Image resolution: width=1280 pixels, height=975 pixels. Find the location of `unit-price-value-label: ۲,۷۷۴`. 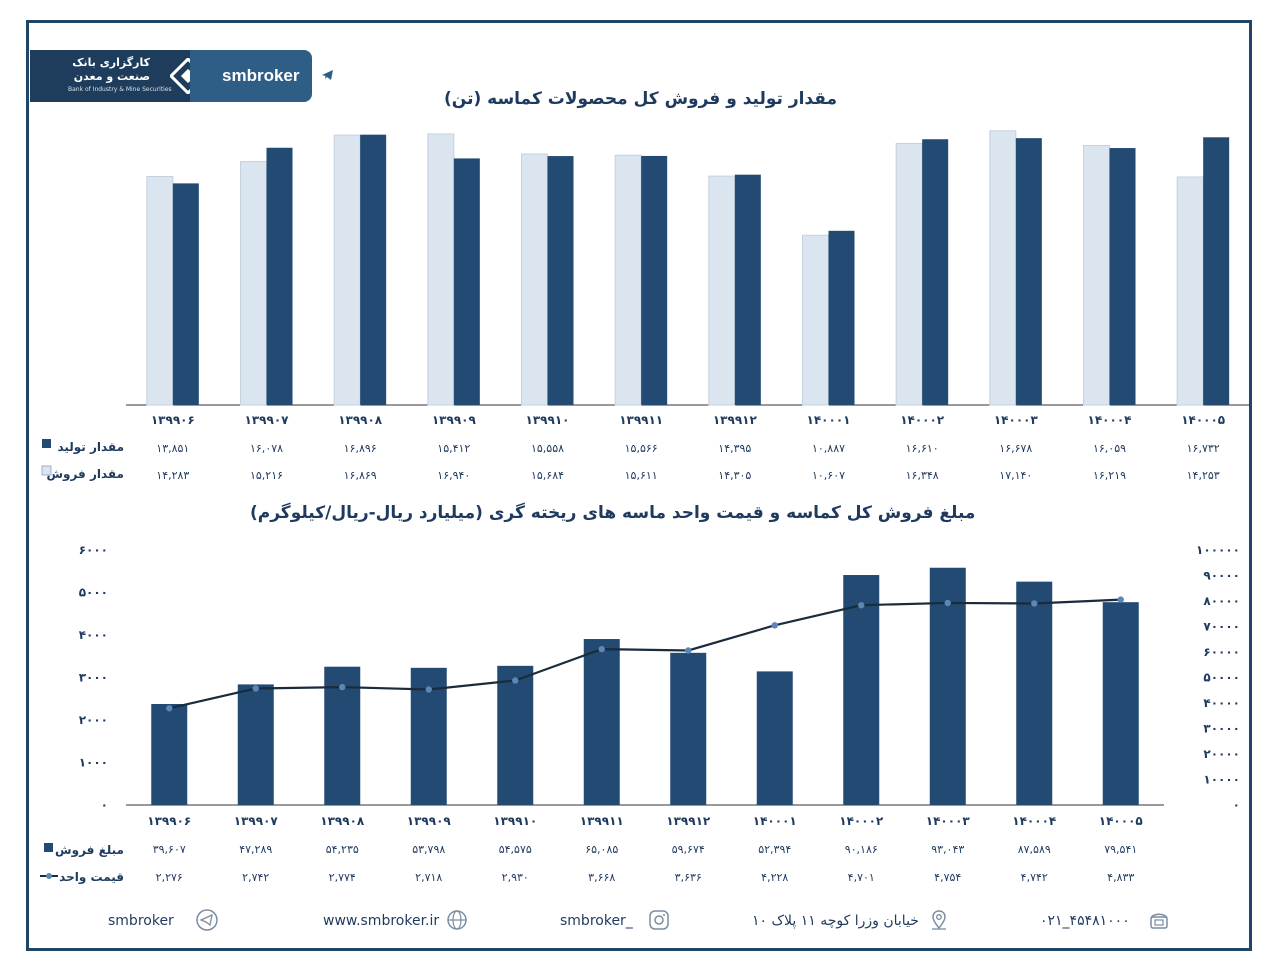

unit-price-value-label: ۲,۷۷۴ is located at coordinates (342, 877).